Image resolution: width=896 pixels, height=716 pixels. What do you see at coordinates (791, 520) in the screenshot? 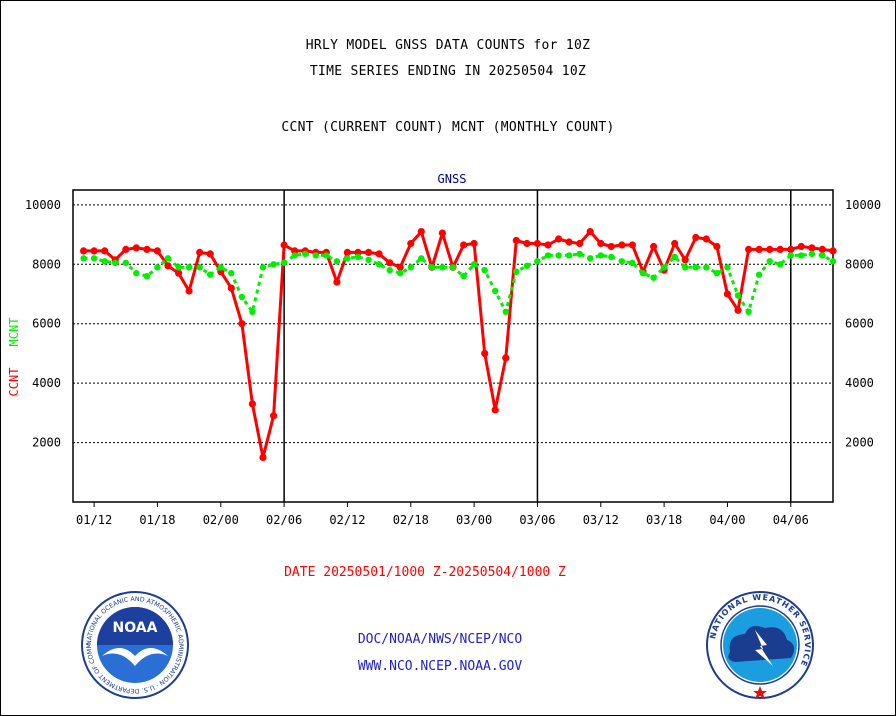
I see `x-tick-label: 04/06` at bounding box center [791, 520].